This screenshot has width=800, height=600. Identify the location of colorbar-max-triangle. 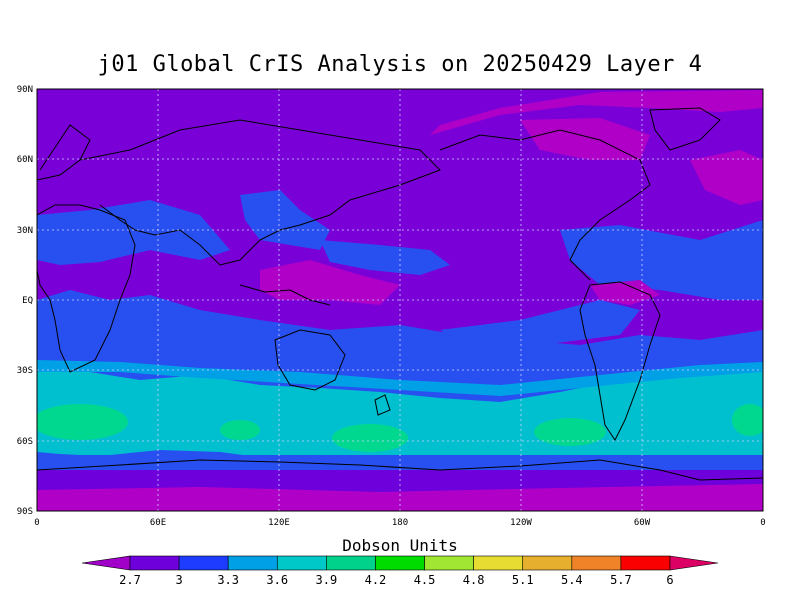
(694, 563).